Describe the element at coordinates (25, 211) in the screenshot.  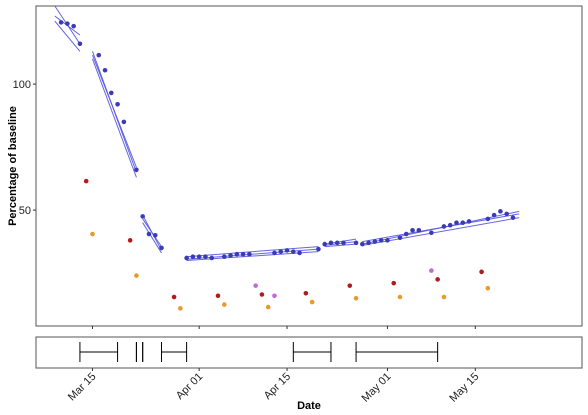
I see `y-tick-label-0: 50` at that location.